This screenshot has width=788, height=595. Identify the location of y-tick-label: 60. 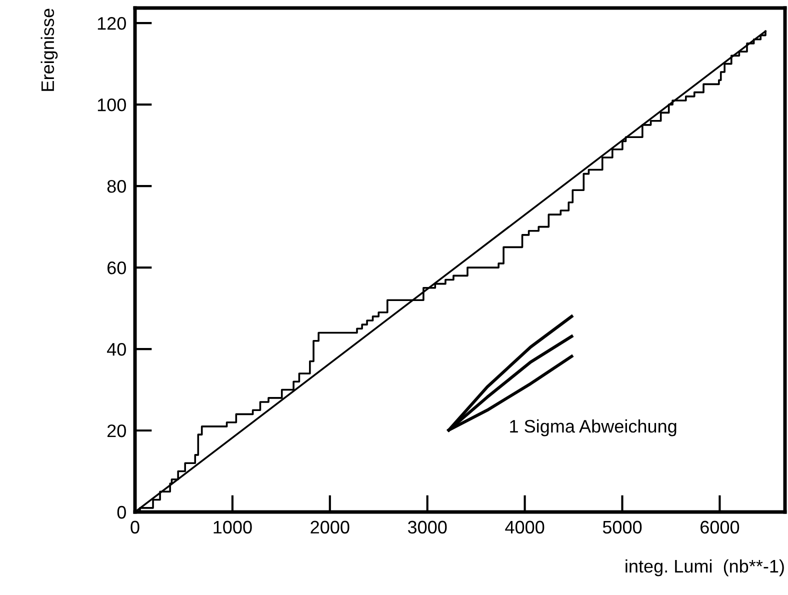
(117, 267).